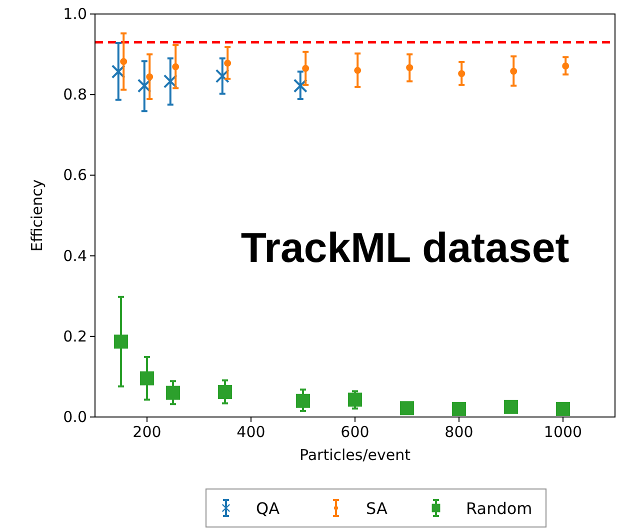 The height and width of the screenshot is (532, 623). Describe the element at coordinates (75, 417) in the screenshot. I see `y-tick-label: 0.0` at that location.